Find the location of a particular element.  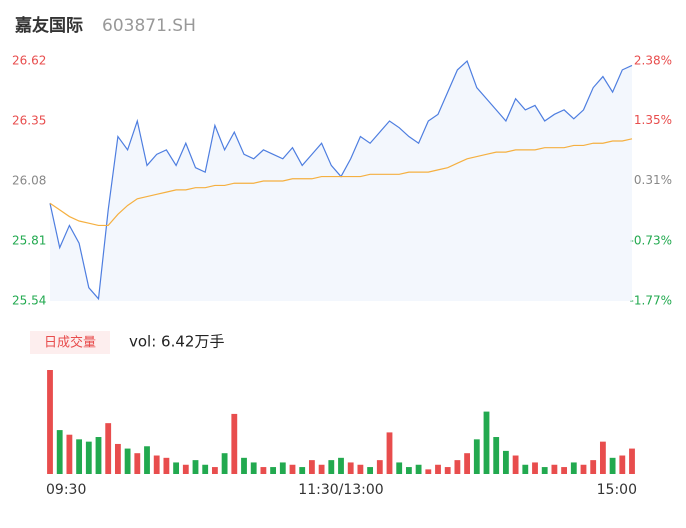

volume-button-bg is located at coordinates (70, 342).